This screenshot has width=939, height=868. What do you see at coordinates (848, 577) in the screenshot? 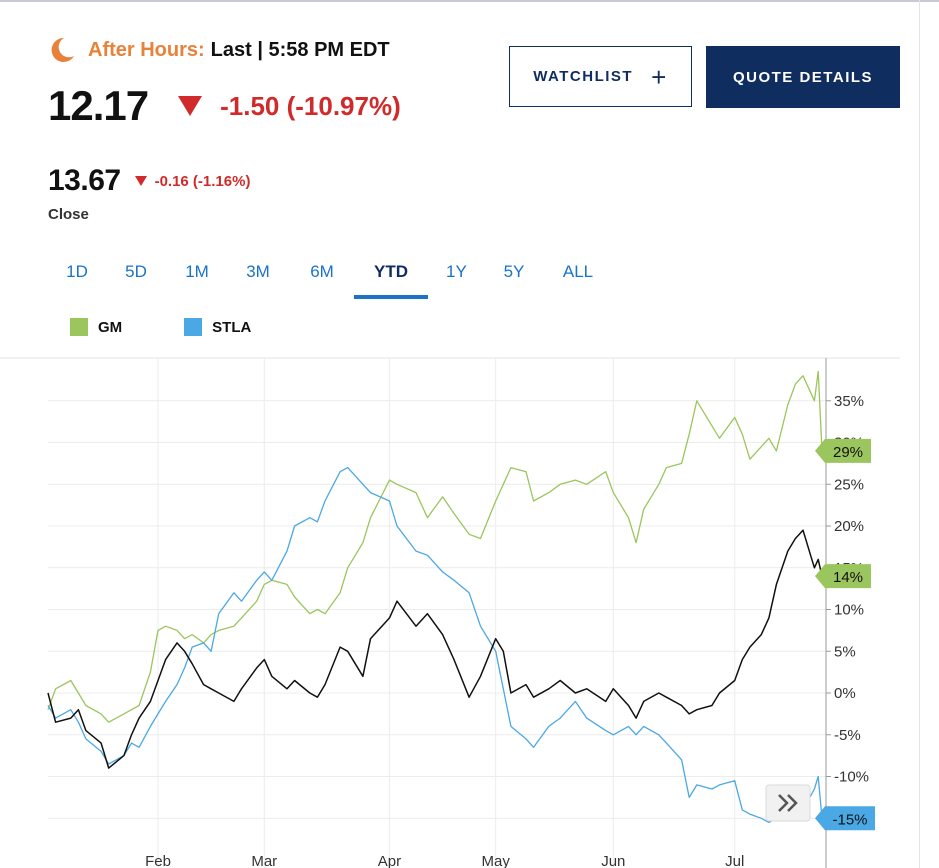
I see `end-value-label-text: 14%` at bounding box center [848, 577].